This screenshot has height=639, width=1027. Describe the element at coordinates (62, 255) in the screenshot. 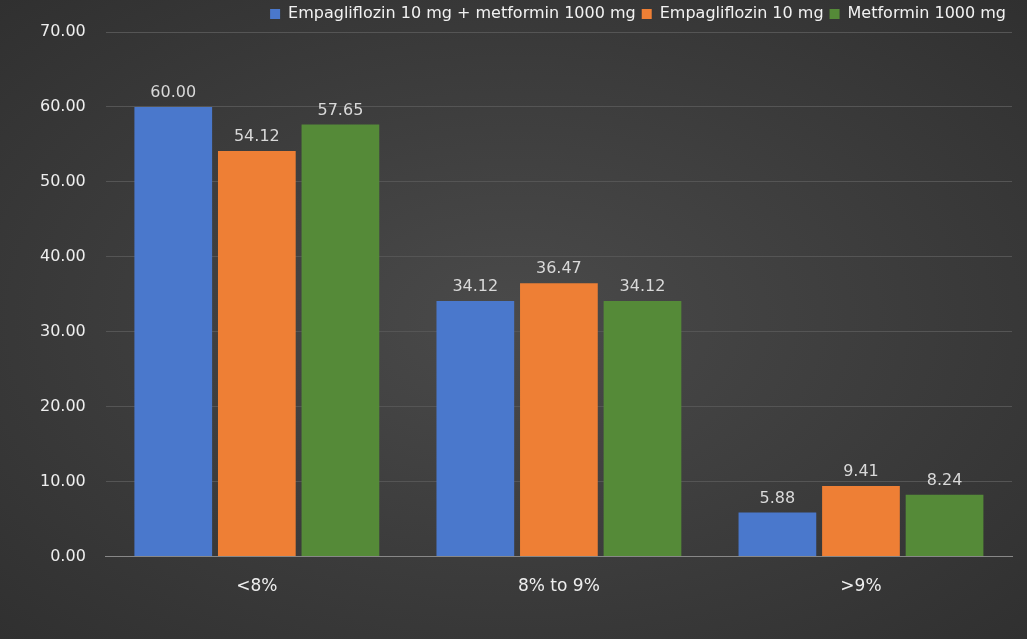

I see `y-tick-label: 40.00` at that location.